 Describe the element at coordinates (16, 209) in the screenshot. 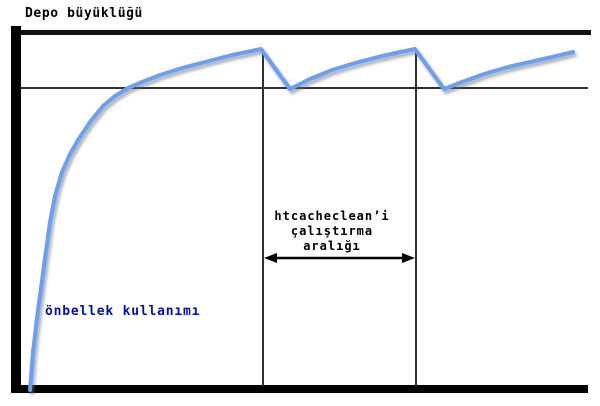

I see `y-axis` at that location.